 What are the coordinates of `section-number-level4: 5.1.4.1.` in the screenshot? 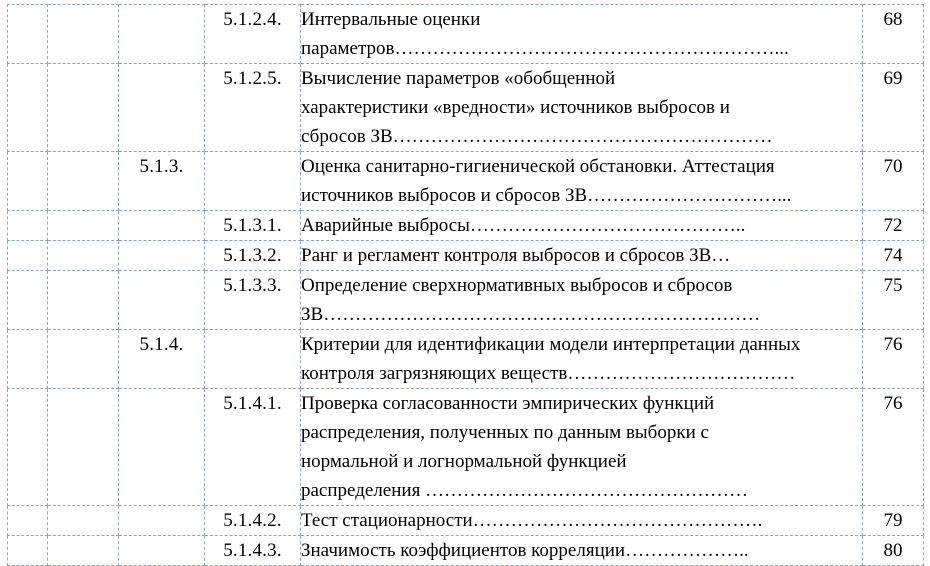 It's located at (252, 447).